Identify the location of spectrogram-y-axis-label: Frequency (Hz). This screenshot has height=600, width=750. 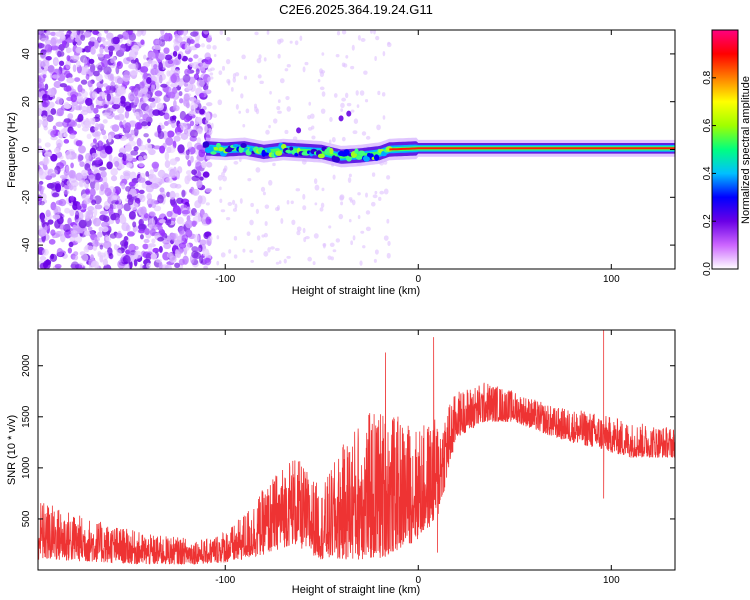
(12, 150).